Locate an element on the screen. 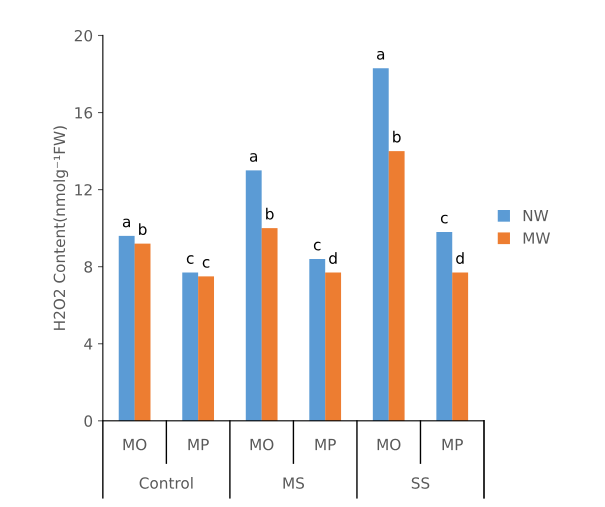  text: Control is located at coordinates (166, 482).